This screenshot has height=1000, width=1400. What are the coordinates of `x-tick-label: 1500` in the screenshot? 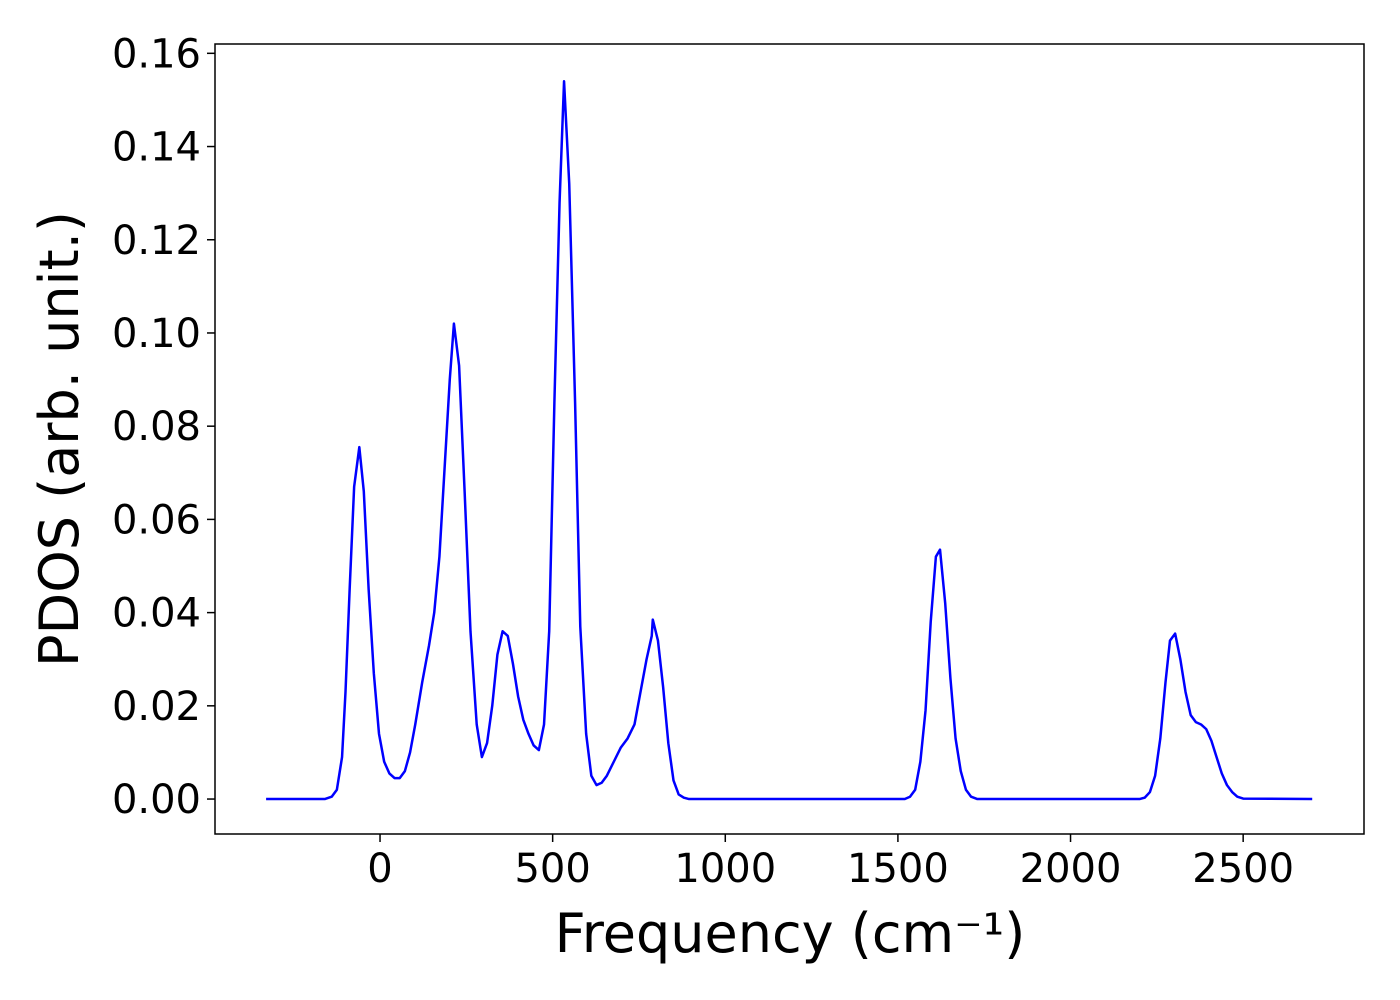 It's located at (898, 869).